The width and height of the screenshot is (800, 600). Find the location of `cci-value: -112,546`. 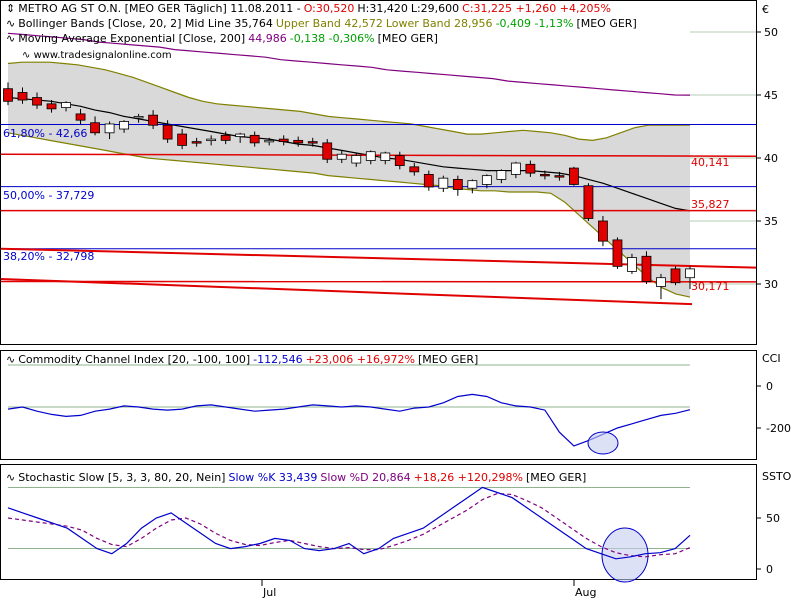

cci-value: -112,546 is located at coordinates (278, 359).